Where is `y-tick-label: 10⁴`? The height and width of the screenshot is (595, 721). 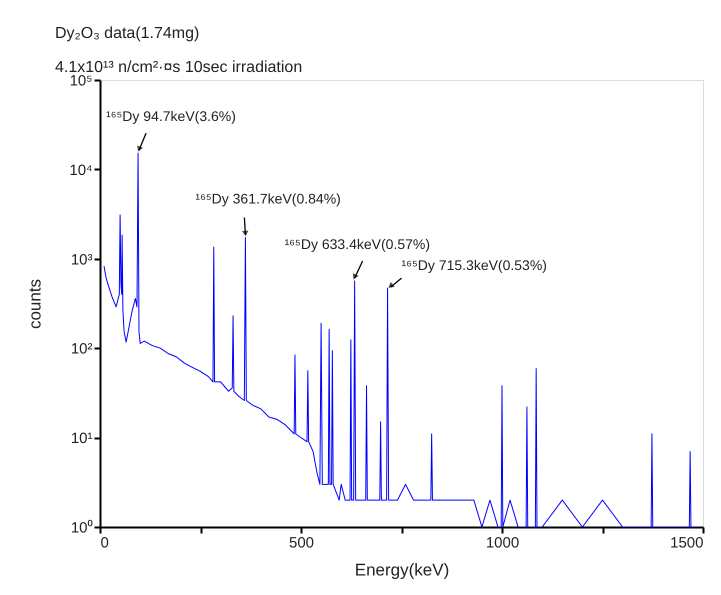
y-tick-label: 10⁴ is located at coordinates (80, 170).